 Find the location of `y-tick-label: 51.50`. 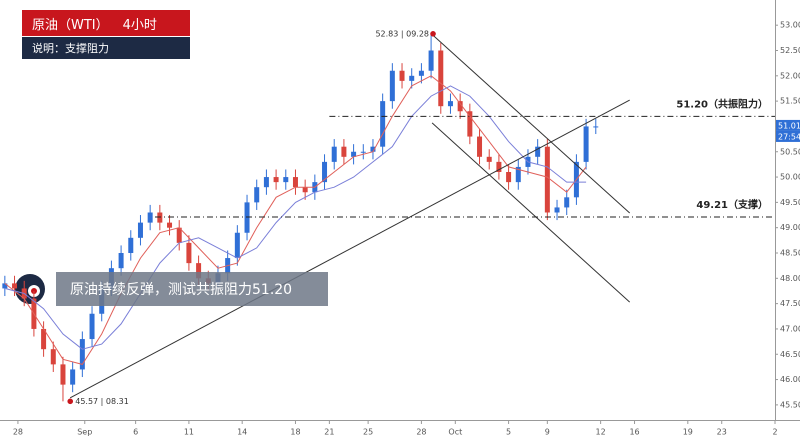

y-tick-label: 51.50 is located at coordinates (790, 101).